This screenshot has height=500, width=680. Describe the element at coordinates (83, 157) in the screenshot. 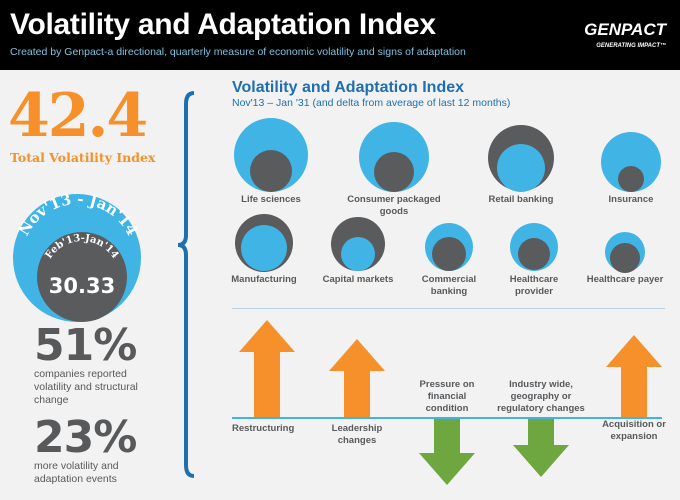

I see `total-volatility-index-label: Total Volatility Index` at that location.